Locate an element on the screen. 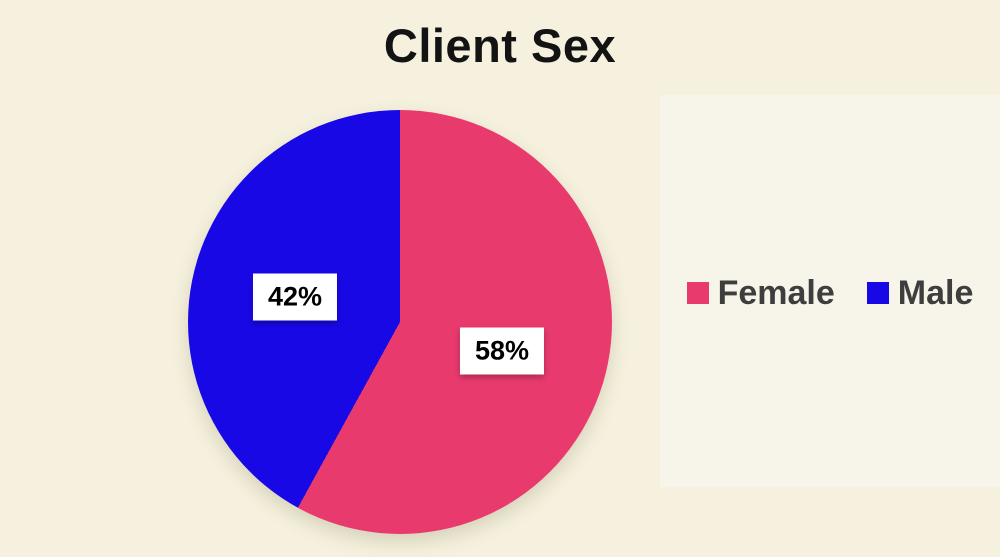 The image size is (1000, 557). legend: Female Male is located at coordinates (830, 293).